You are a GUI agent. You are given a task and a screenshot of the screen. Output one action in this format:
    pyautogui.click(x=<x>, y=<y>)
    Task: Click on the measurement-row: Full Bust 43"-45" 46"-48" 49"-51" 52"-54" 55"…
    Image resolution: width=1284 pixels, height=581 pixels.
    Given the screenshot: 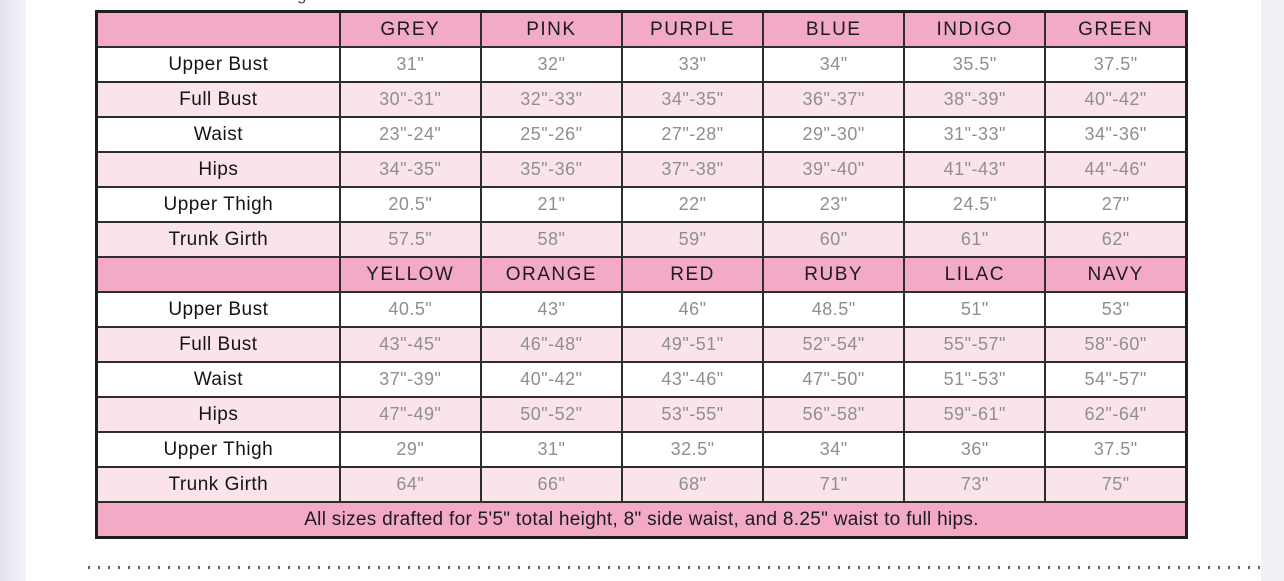 What is the action you would take?
    pyautogui.click(x=641, y=344)
    